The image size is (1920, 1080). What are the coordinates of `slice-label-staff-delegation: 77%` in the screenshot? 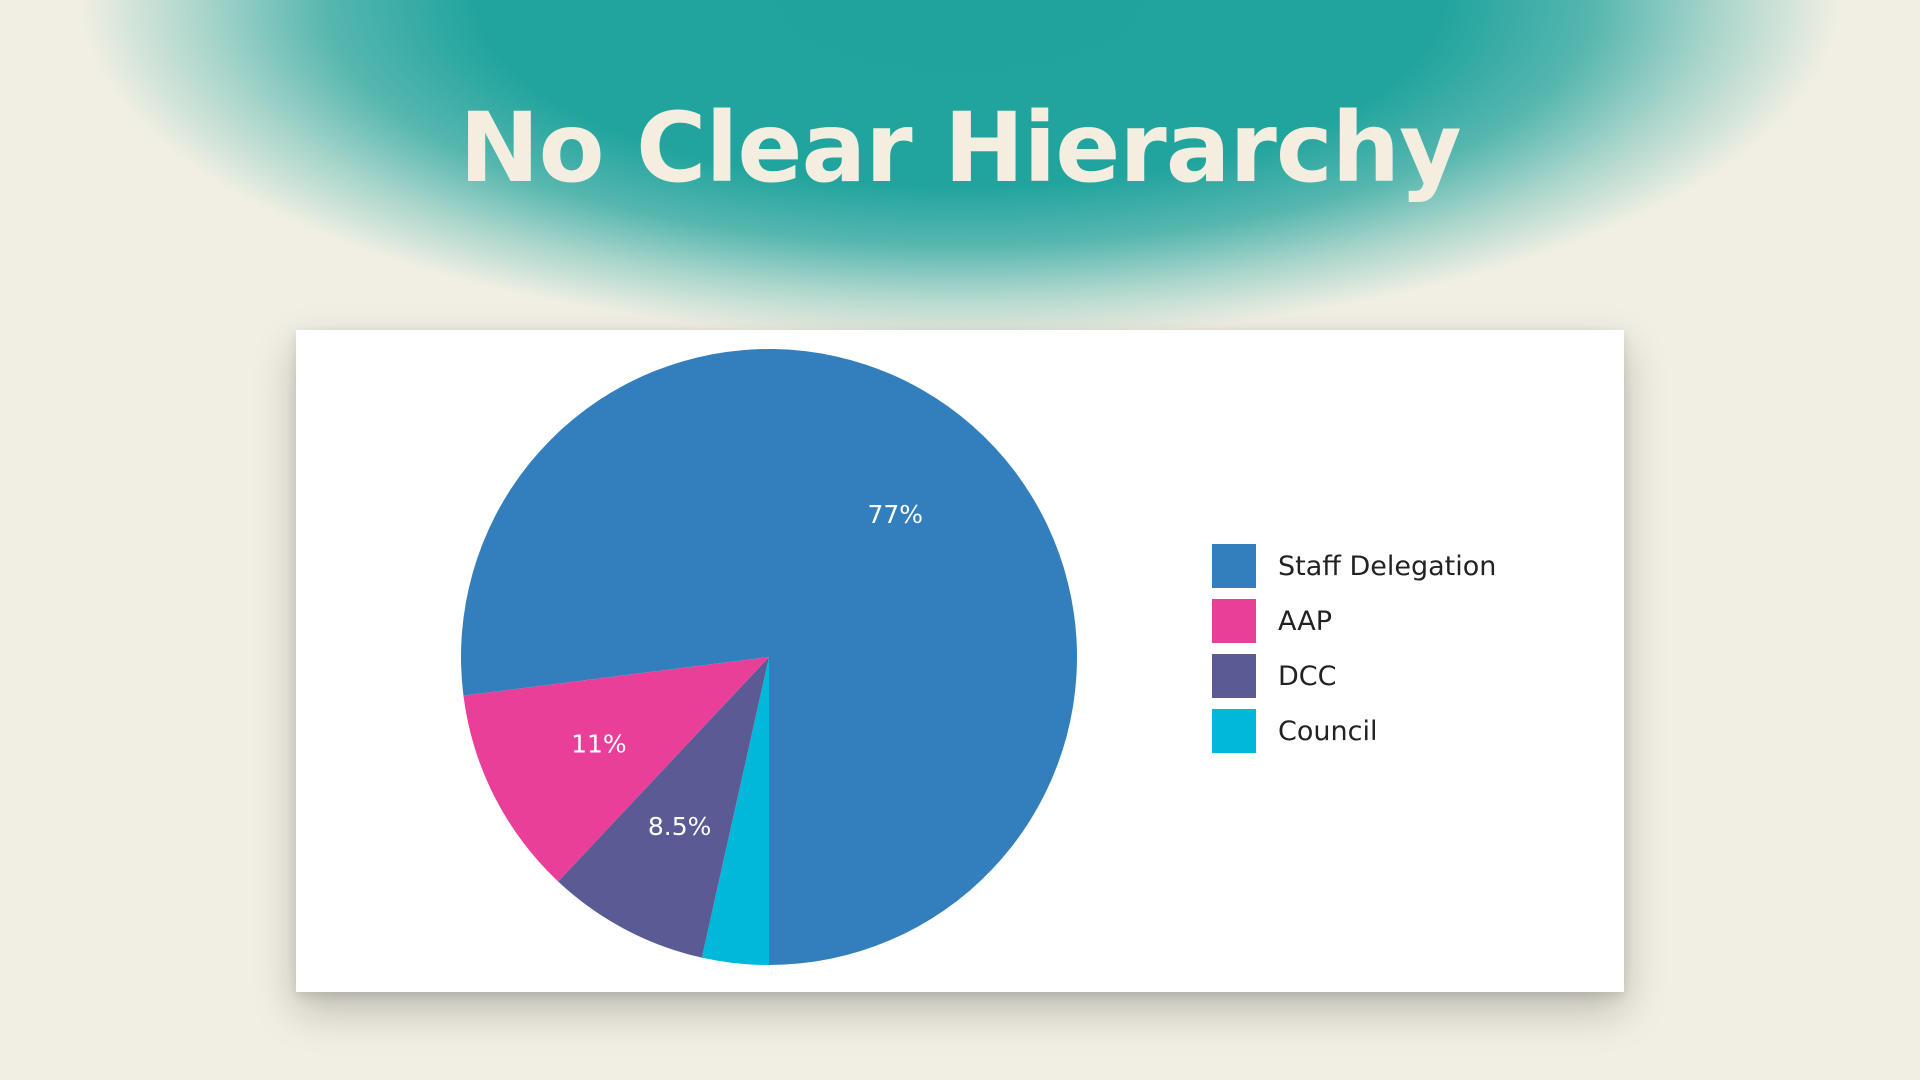 It's located at (895, 514).